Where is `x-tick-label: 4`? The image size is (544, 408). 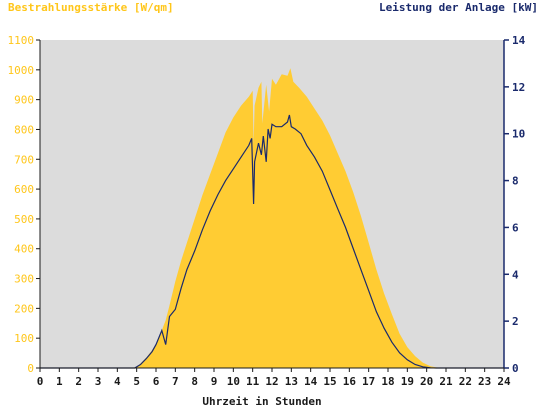 x-tick-label: 4 is located at coordinates (117, 381).